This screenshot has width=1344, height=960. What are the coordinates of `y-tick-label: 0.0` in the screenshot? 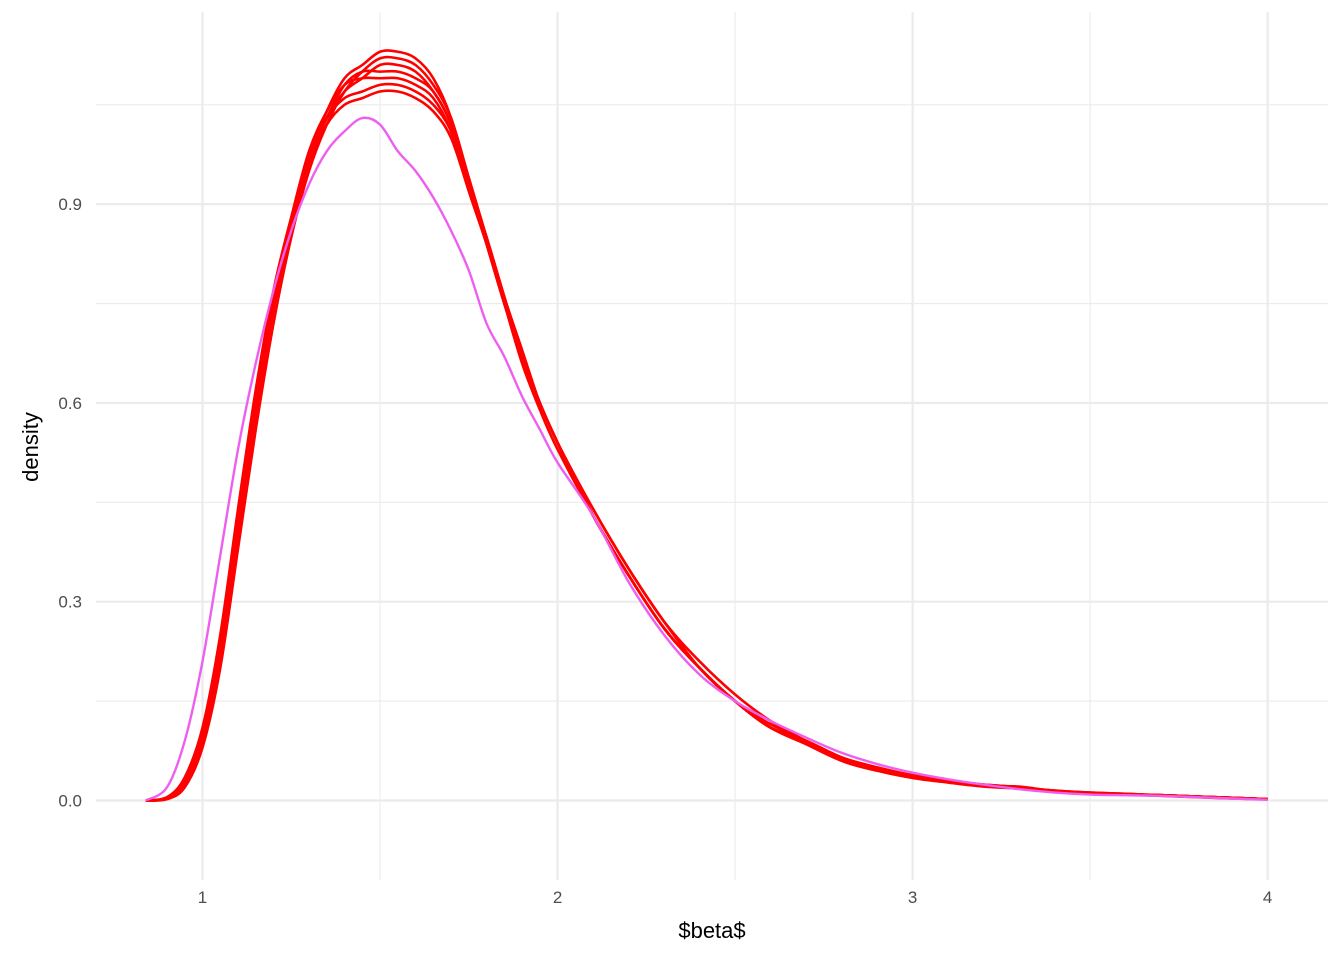 It's located at (70, 800).